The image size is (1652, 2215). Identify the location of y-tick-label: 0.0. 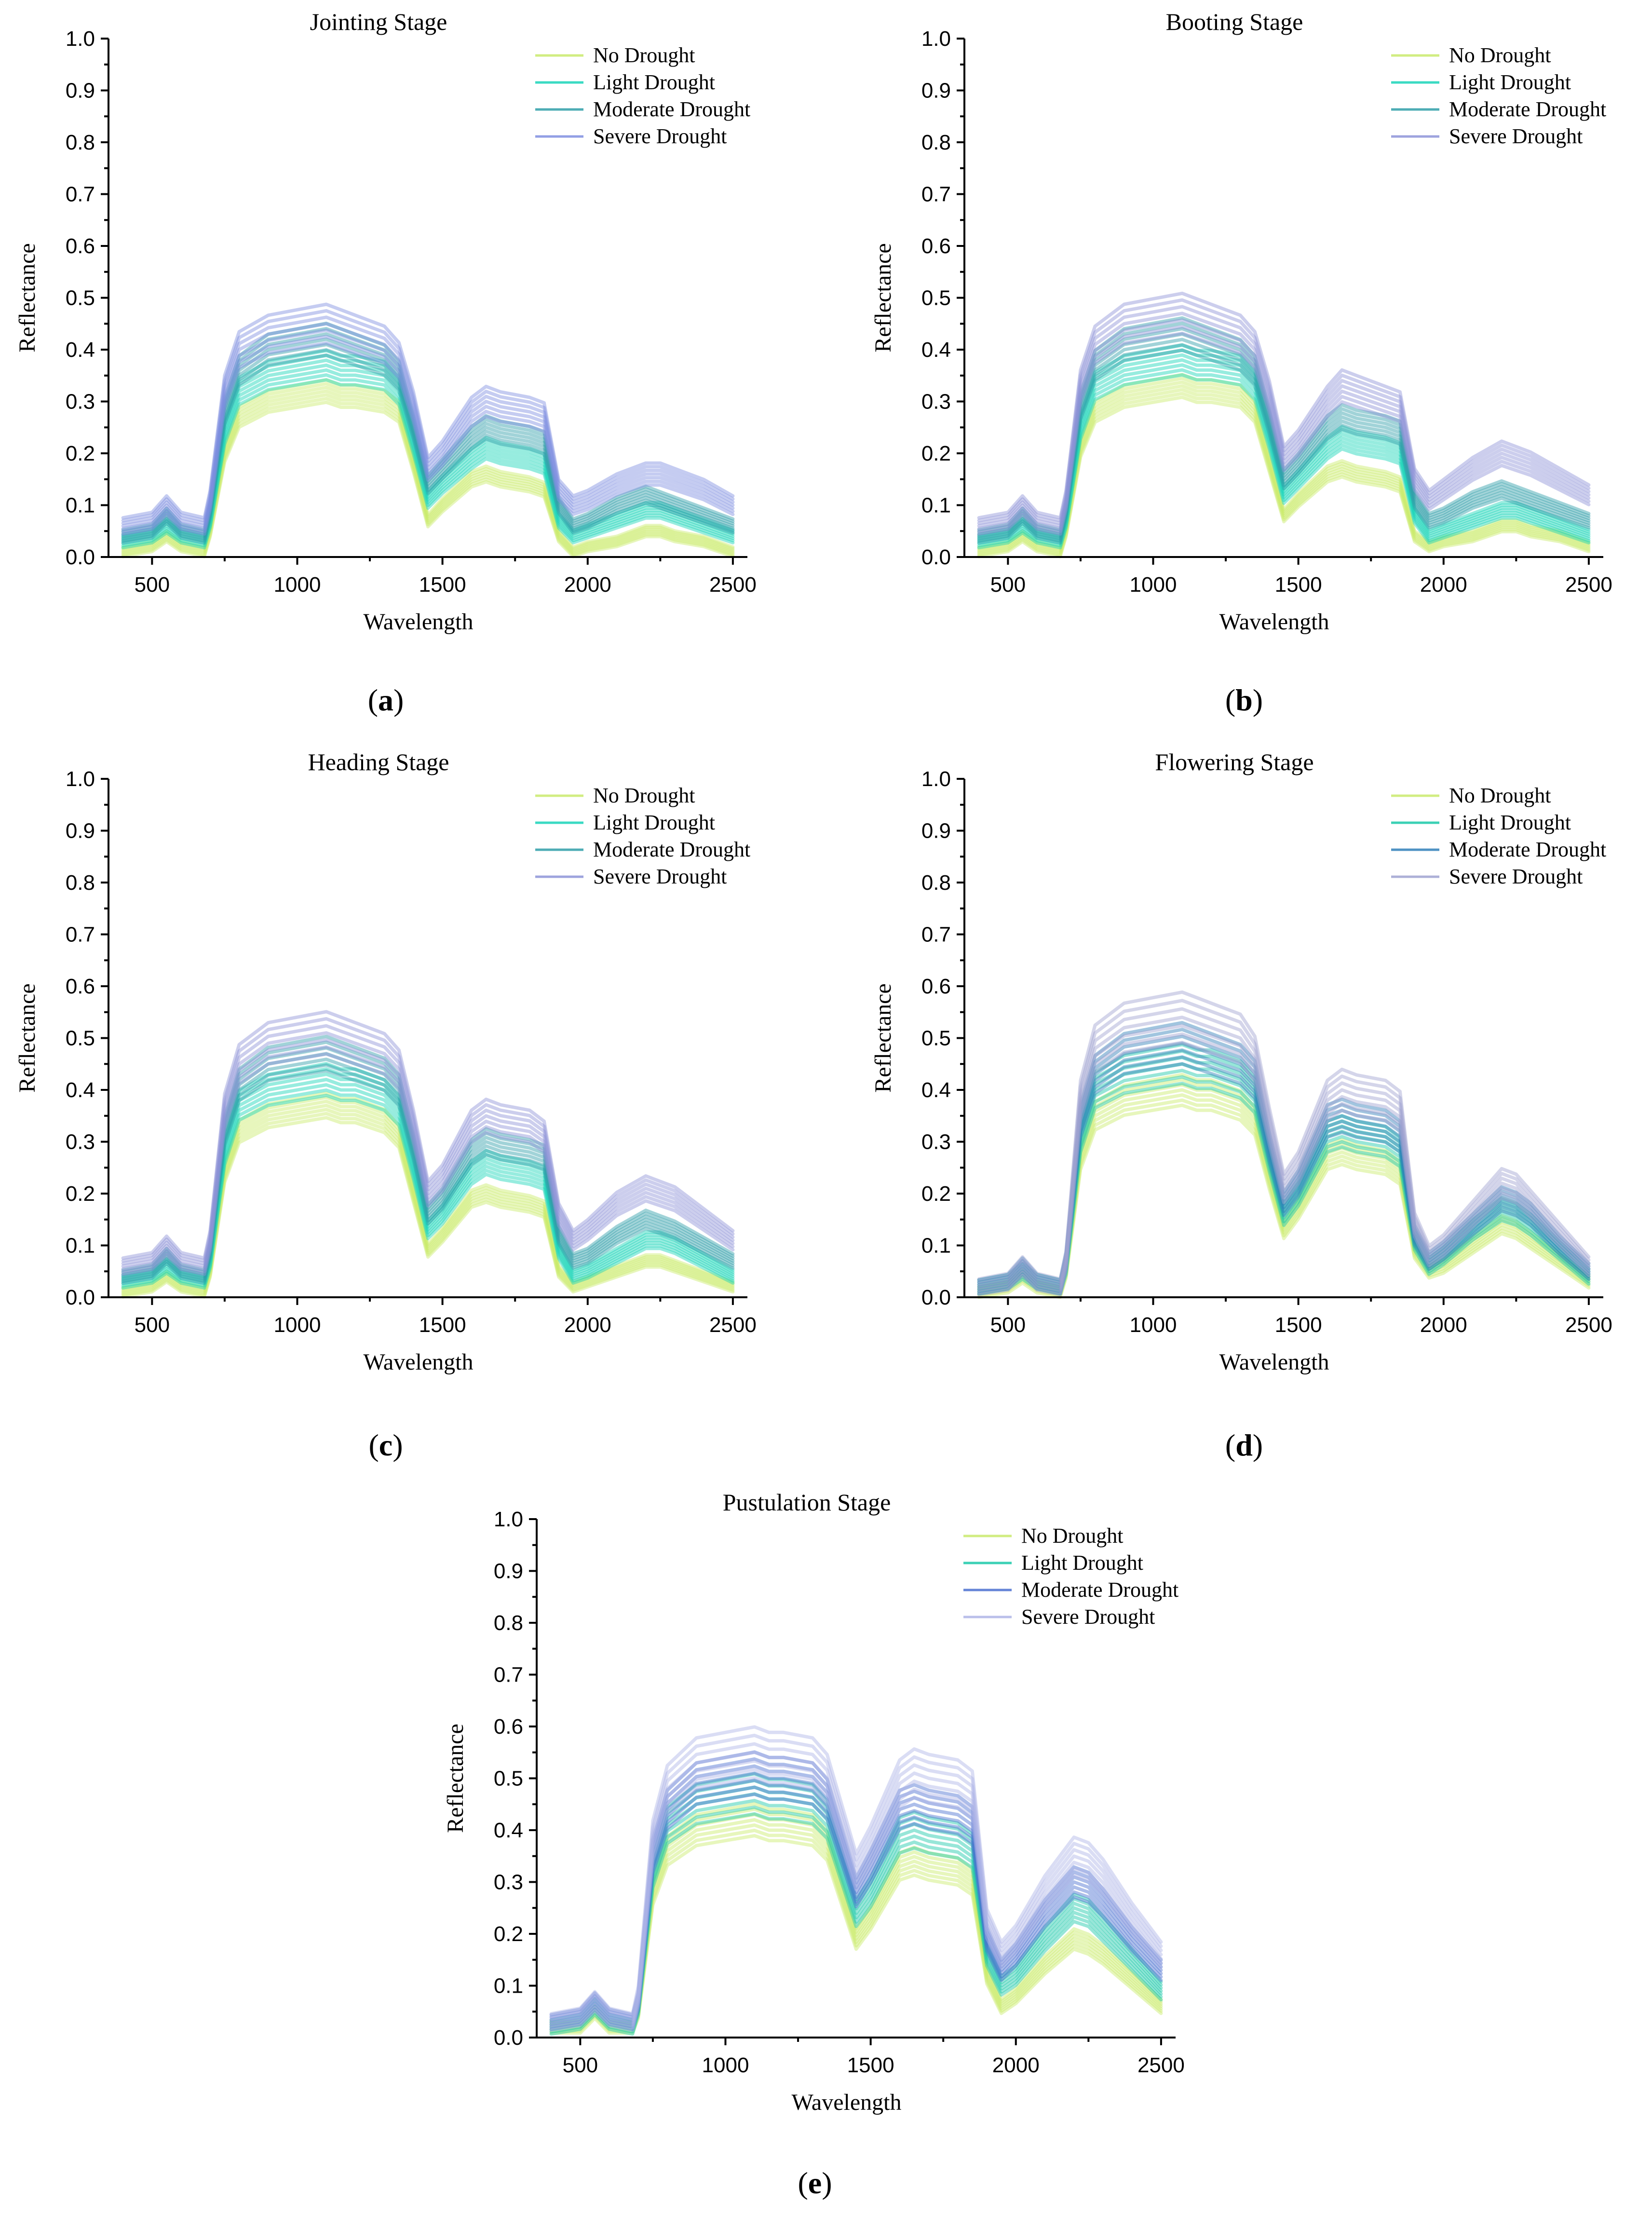
(936, 557).